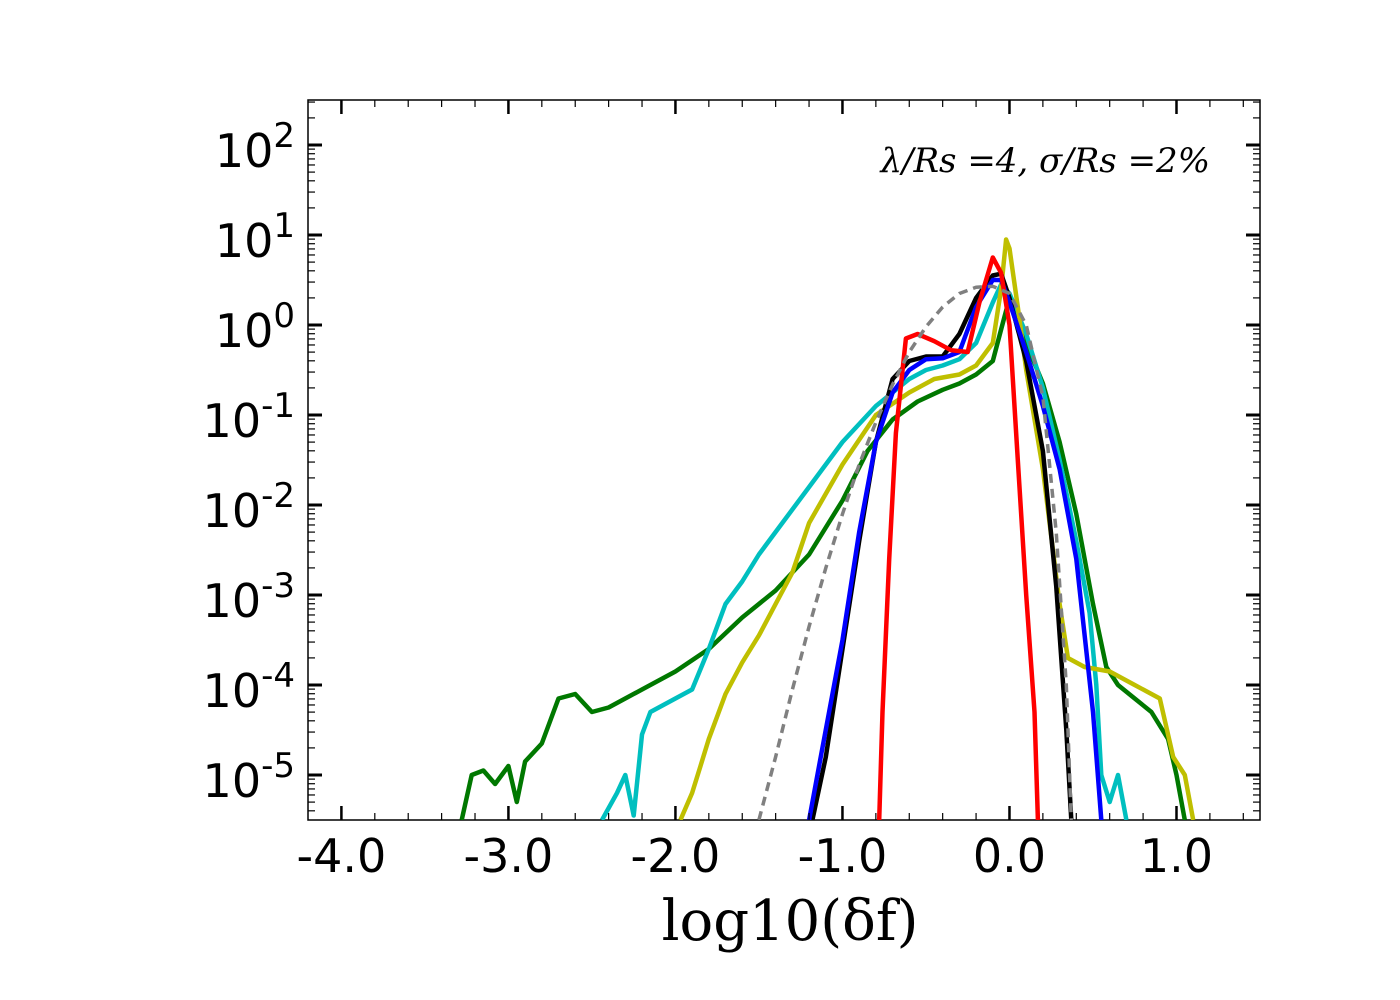  I want to click on x-tick-label: -2.0, so click(676, 856).